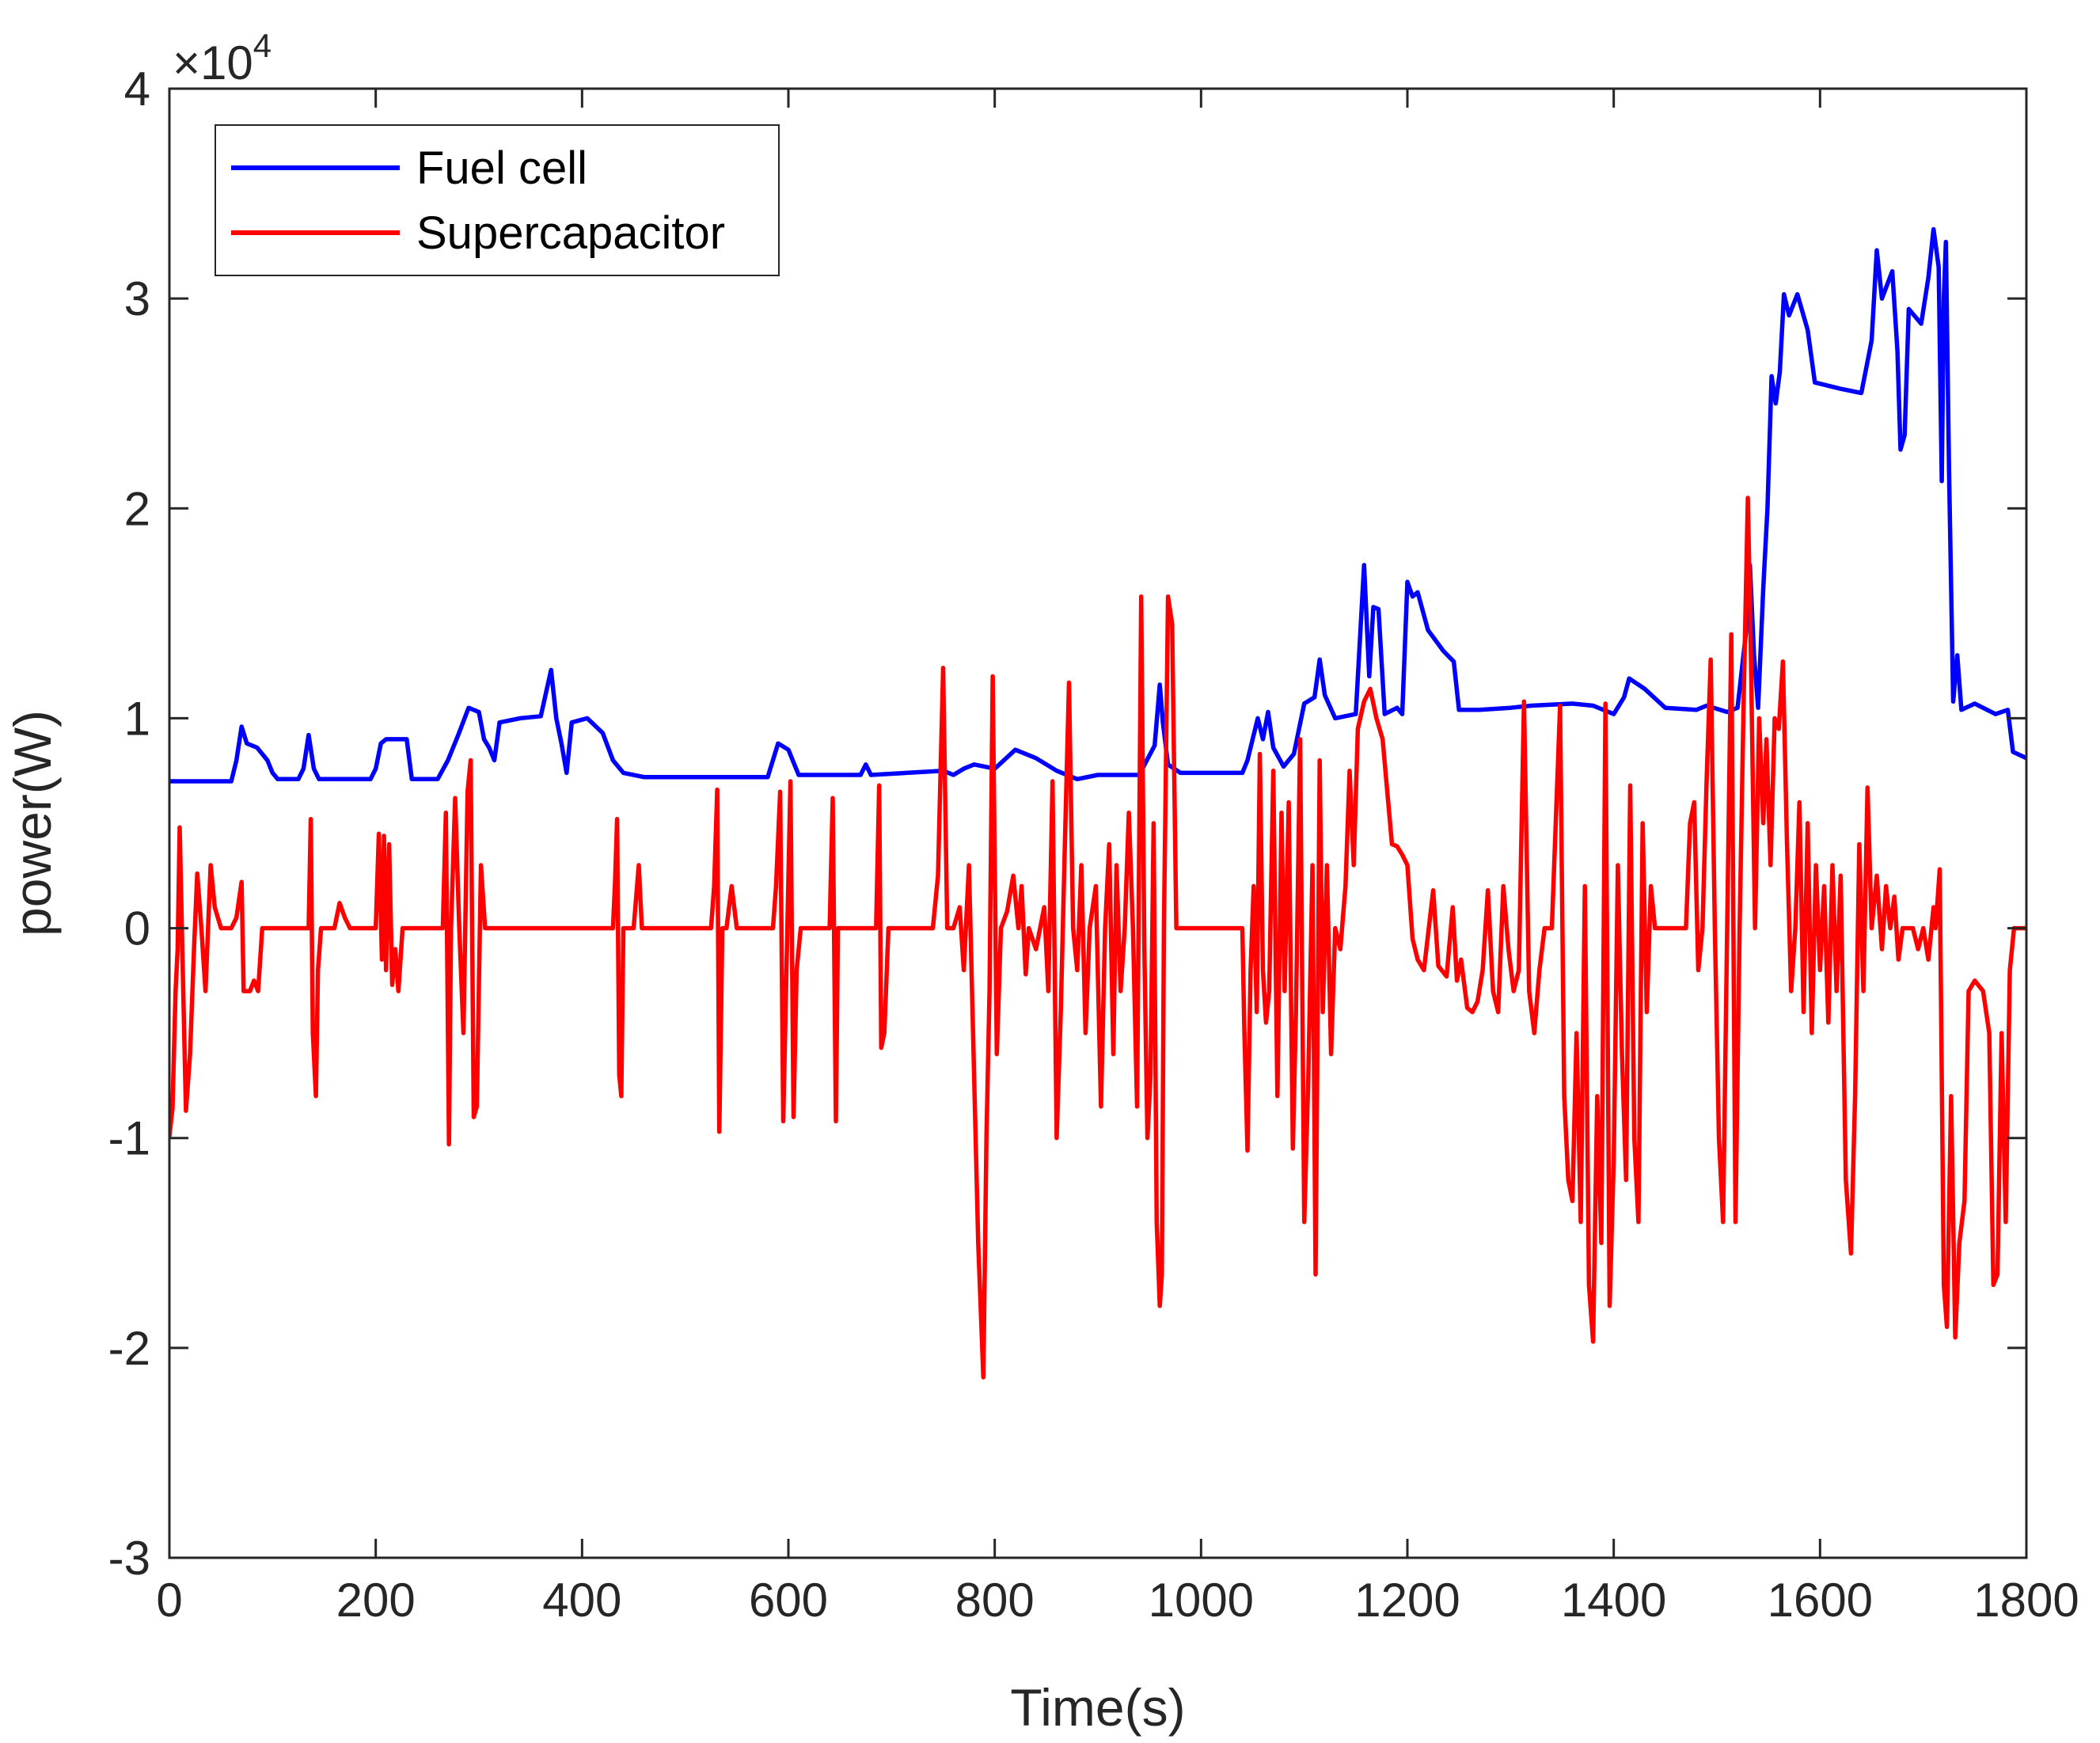 The height and width of the screenshot is (1743, 2100). Describe the element at coordinates (2026, 1600) in the screenshot. I see `x-tick-label-1800: 1800` at that location.